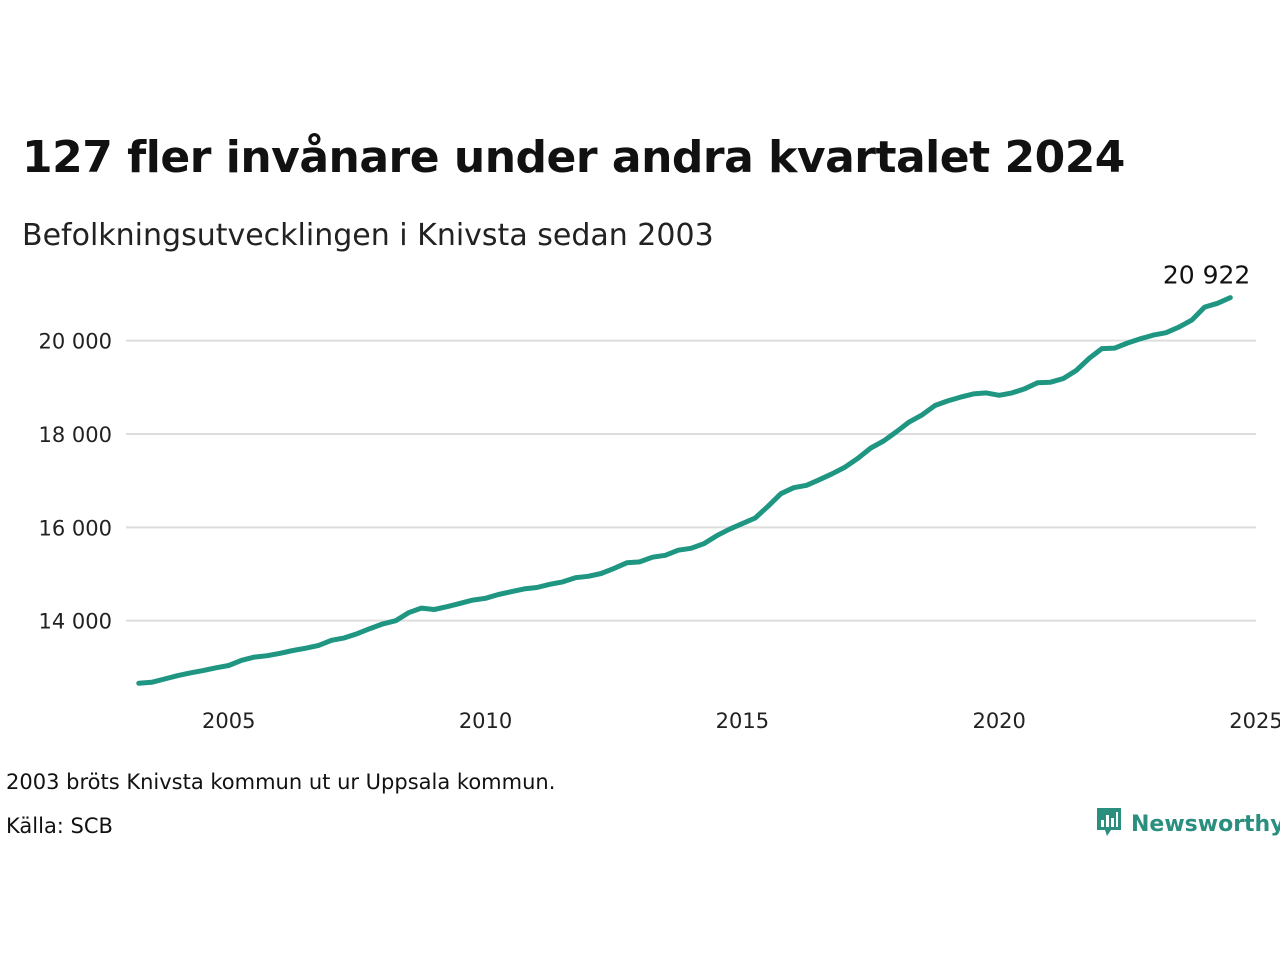 This screenshot has height=960, width=1280. I want to click on y-tick-label: 16 000, so click(75, 528).